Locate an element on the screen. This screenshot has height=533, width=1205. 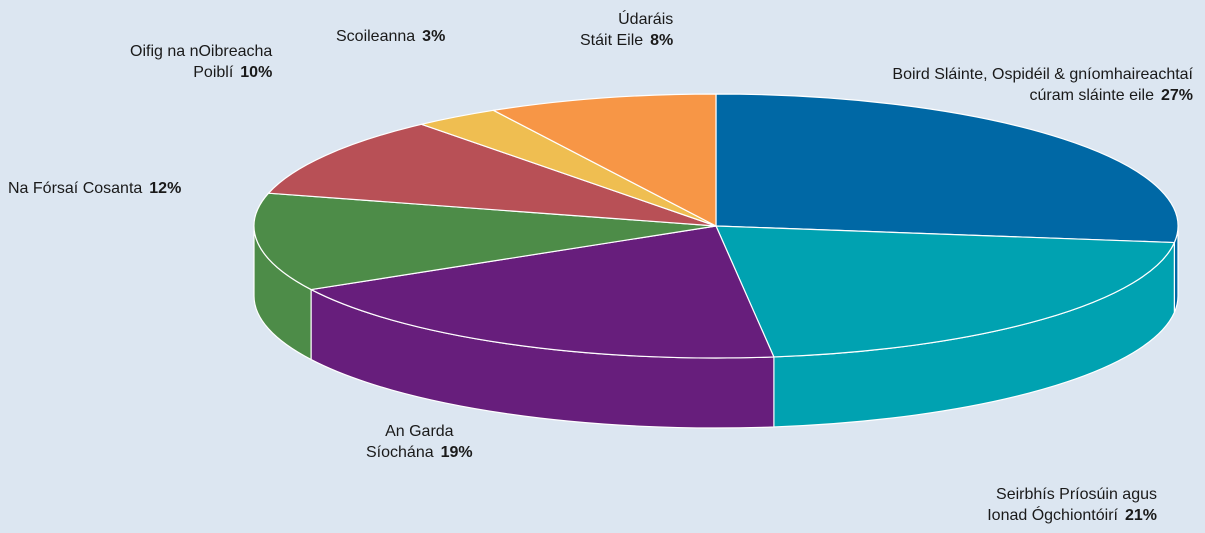
label-na-forsai-value: 12% is located at coordinates (165, 188).